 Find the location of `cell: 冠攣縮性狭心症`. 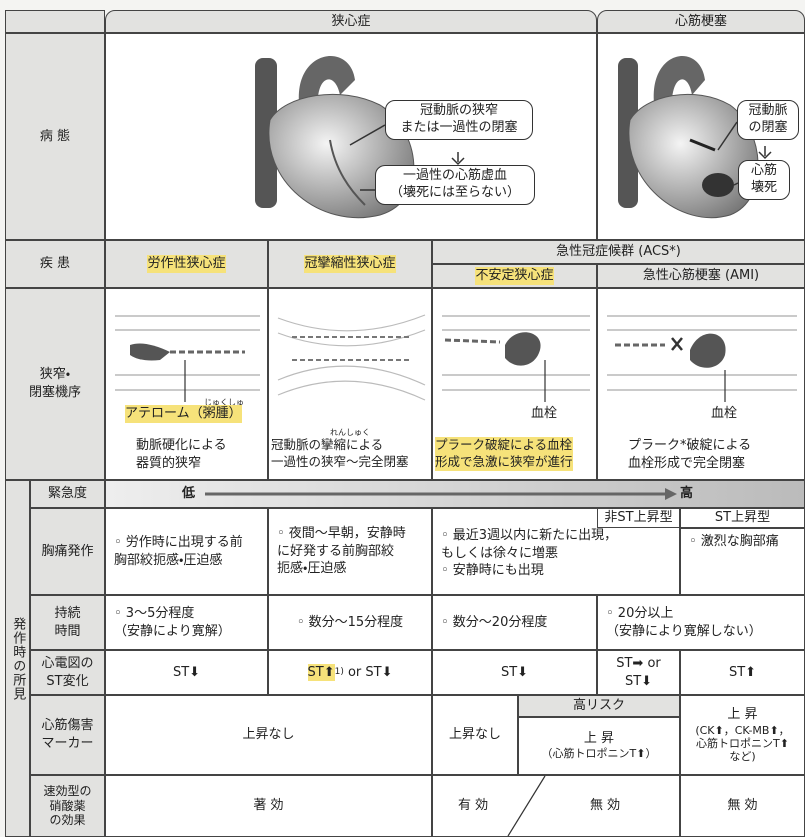

cell: 冠攣縮性狭心症 is located at coordinates (350, 264).